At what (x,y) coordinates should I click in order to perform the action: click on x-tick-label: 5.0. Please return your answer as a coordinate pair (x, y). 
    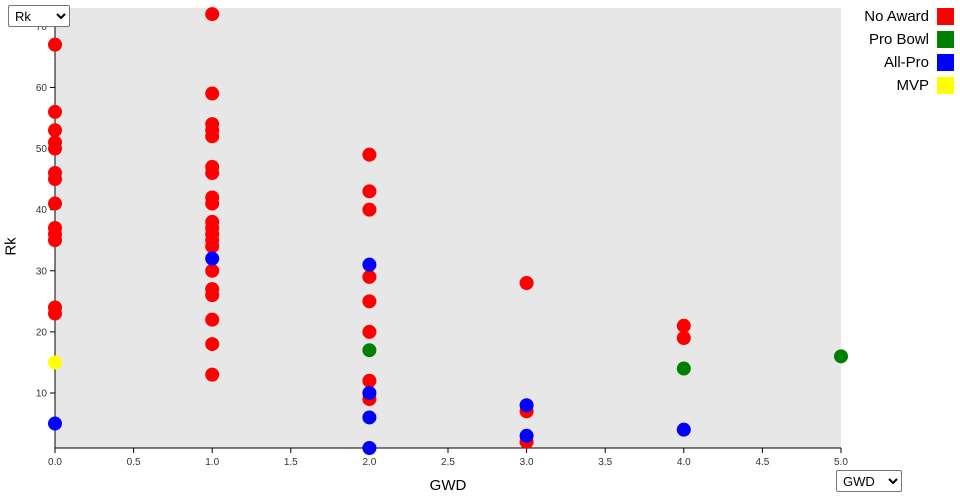
    Looking at the image, I should click on (841, 462).